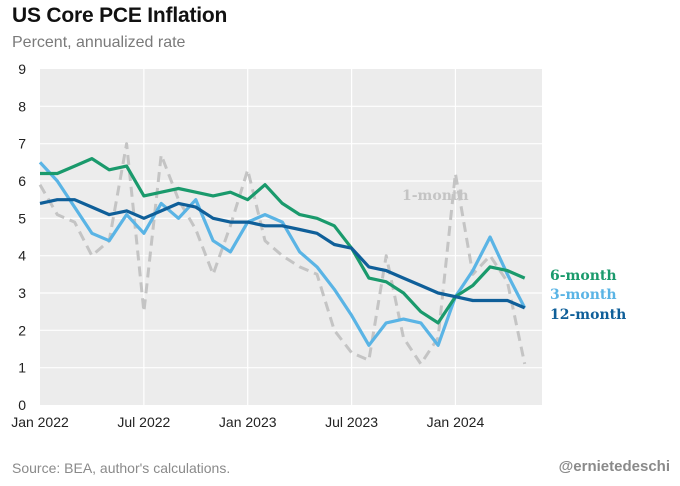 The height and width of the screenshot is (486, 680). I want to click on y-tick-label: 0, so click(22, 405).